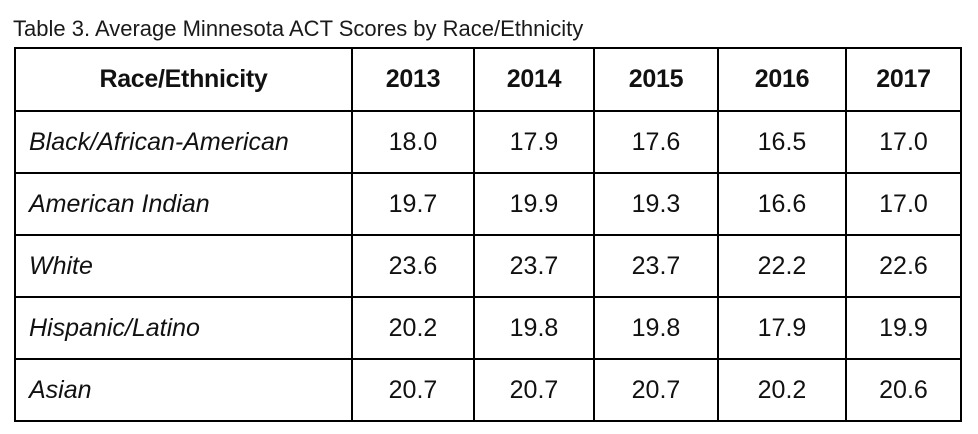 This screenshot has width=978, height=434. Describe the element at coordinates (903, 266) in the screenshot. I see `score-cell: 22.6` at that location.